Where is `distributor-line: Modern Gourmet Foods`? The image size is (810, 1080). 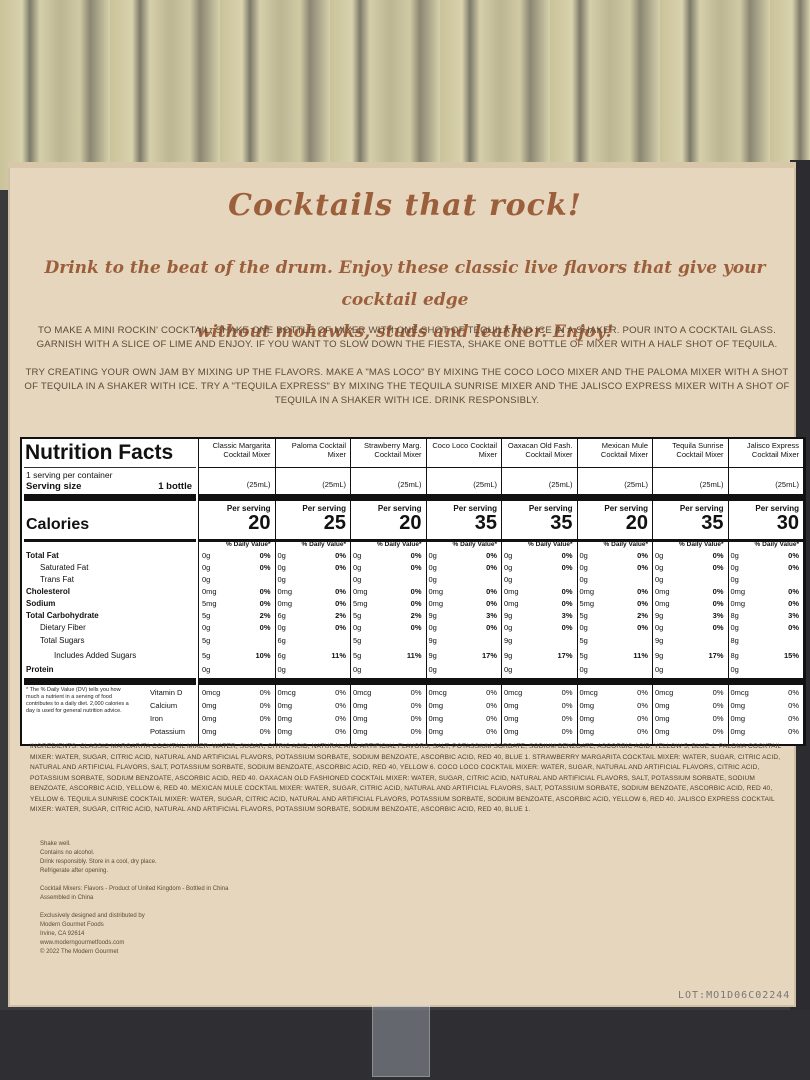 distributor-line: Modern Gourmet Foods is located at coordinates (72, 925).